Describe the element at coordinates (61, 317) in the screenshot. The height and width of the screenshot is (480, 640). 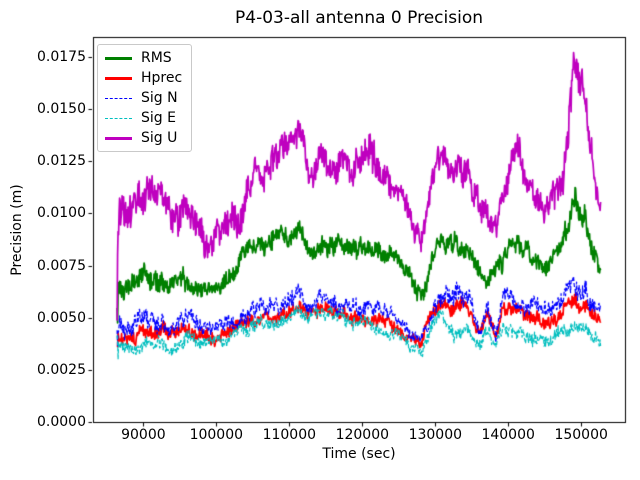
I see `y-tick-label: 0.0050` at that location.